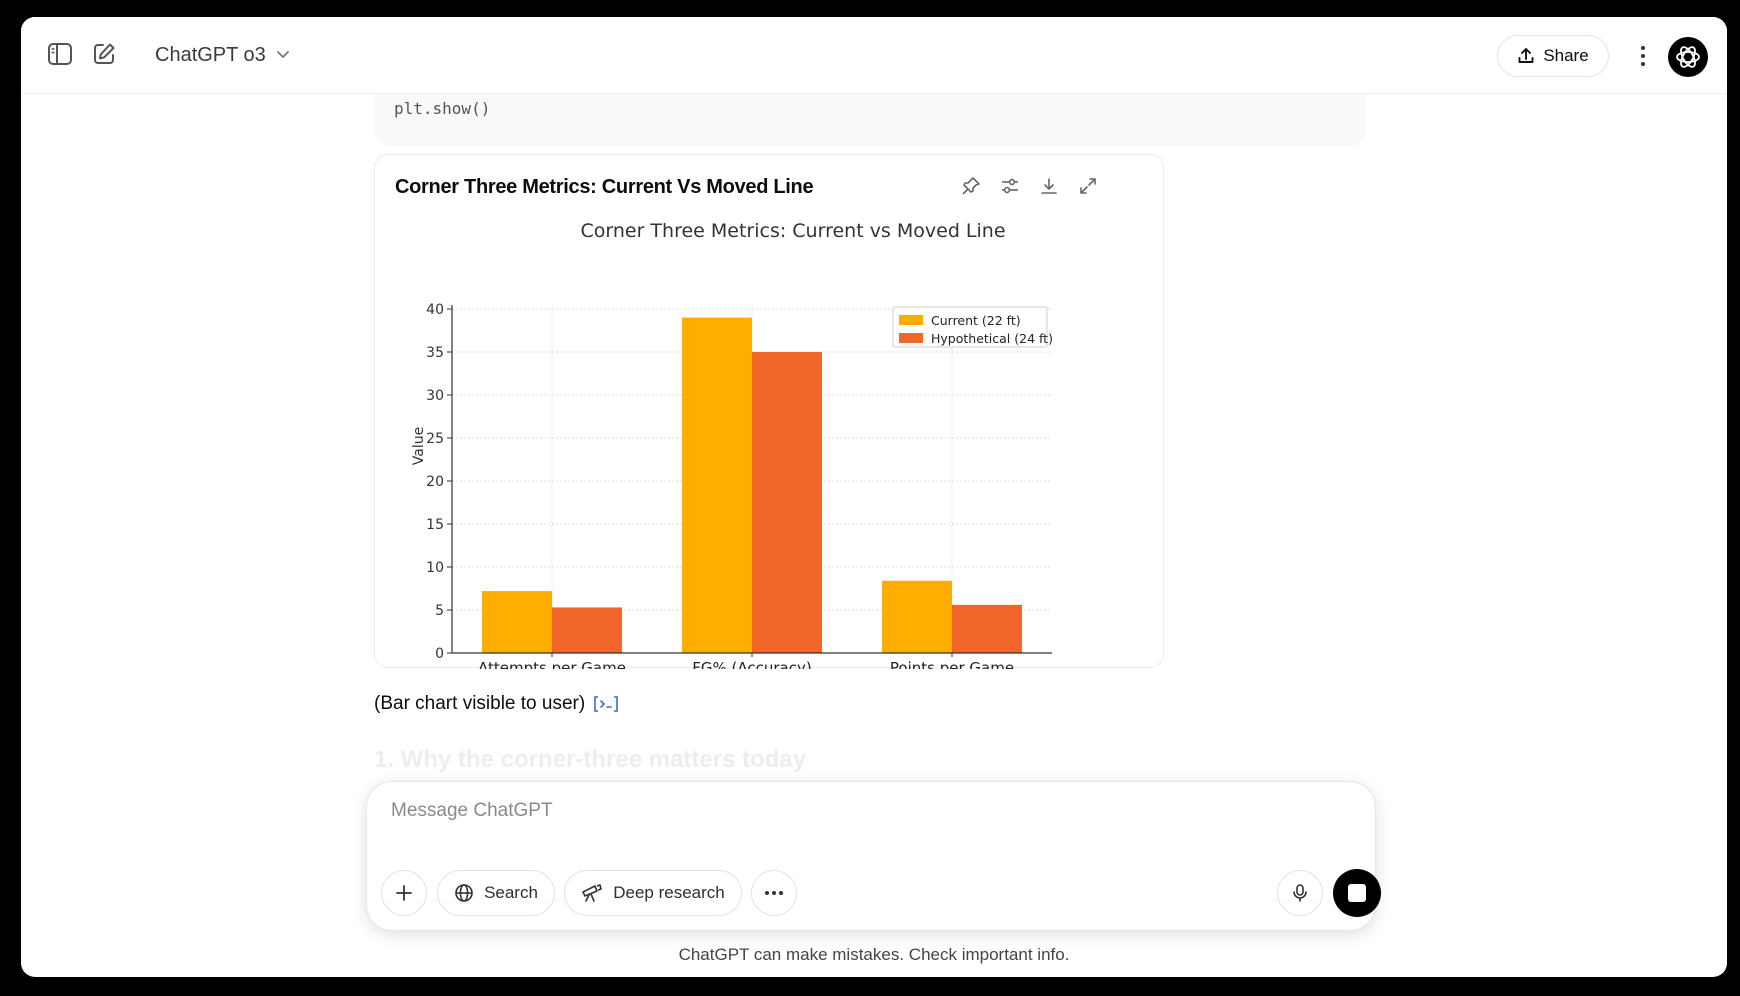 This screenshot has height=996, width=1740. Describe the element at coordinates (874, 55) in the screenshot. I see `top-bar: ChatGPT o3 Share` at that location.